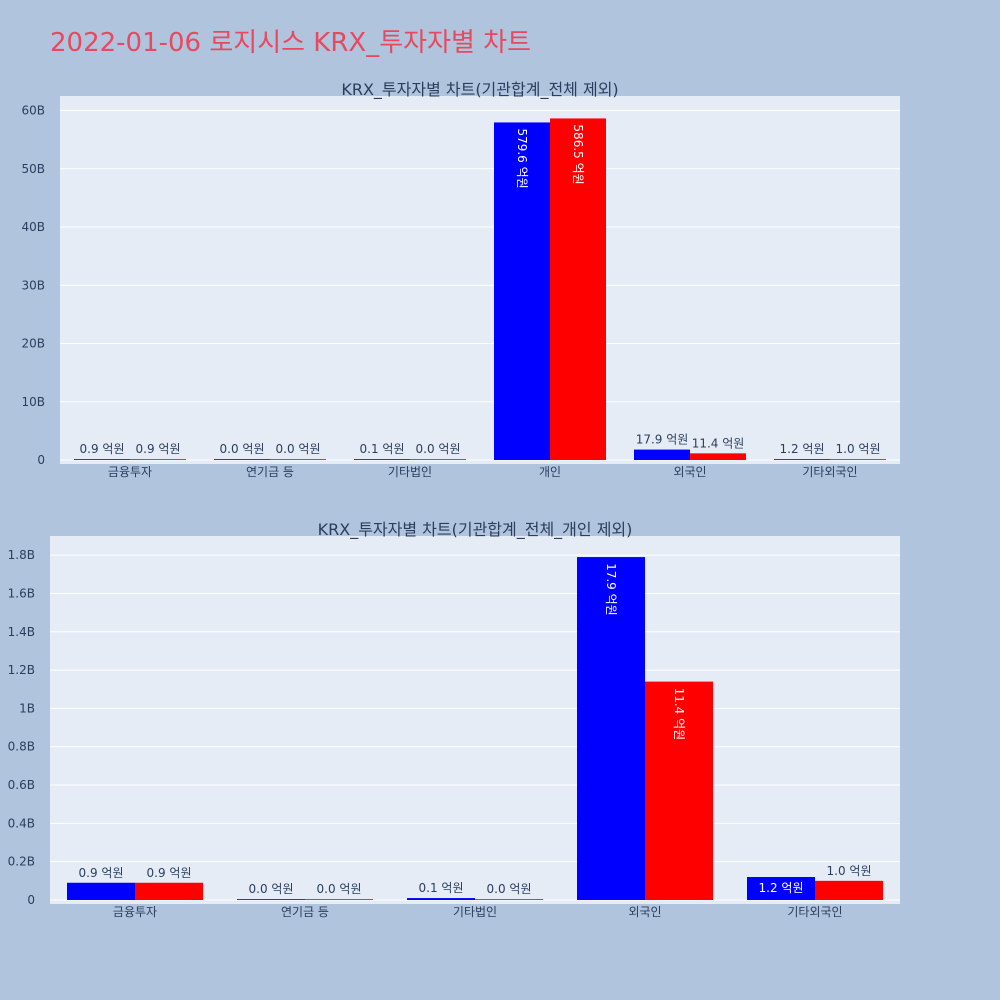  Describe the element at coordinates (21, 632) in the screenshot. I see `y-tick-label: 1.4B` at that location.